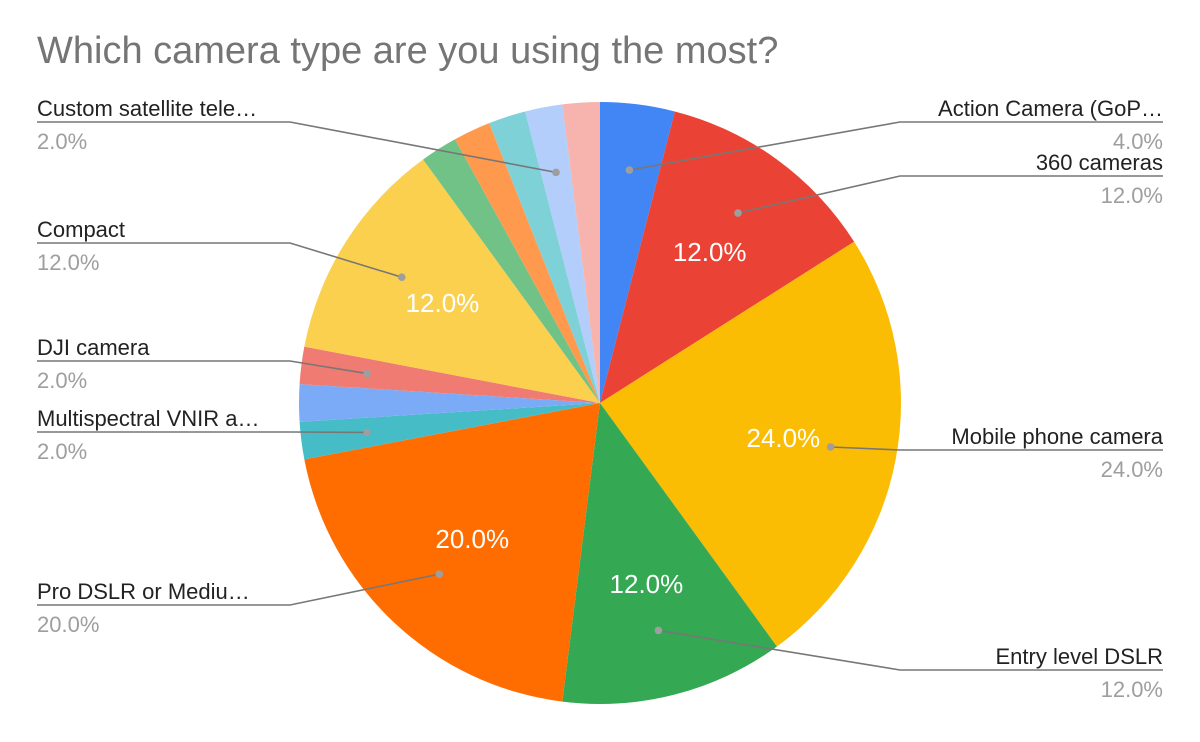 The height and width of the screenshot is (742, 1200). What do you see at coordinates (68, 624) in the screenshot?
I see `slice-percent-label: 20.0%` at bounding box center [68, 624].